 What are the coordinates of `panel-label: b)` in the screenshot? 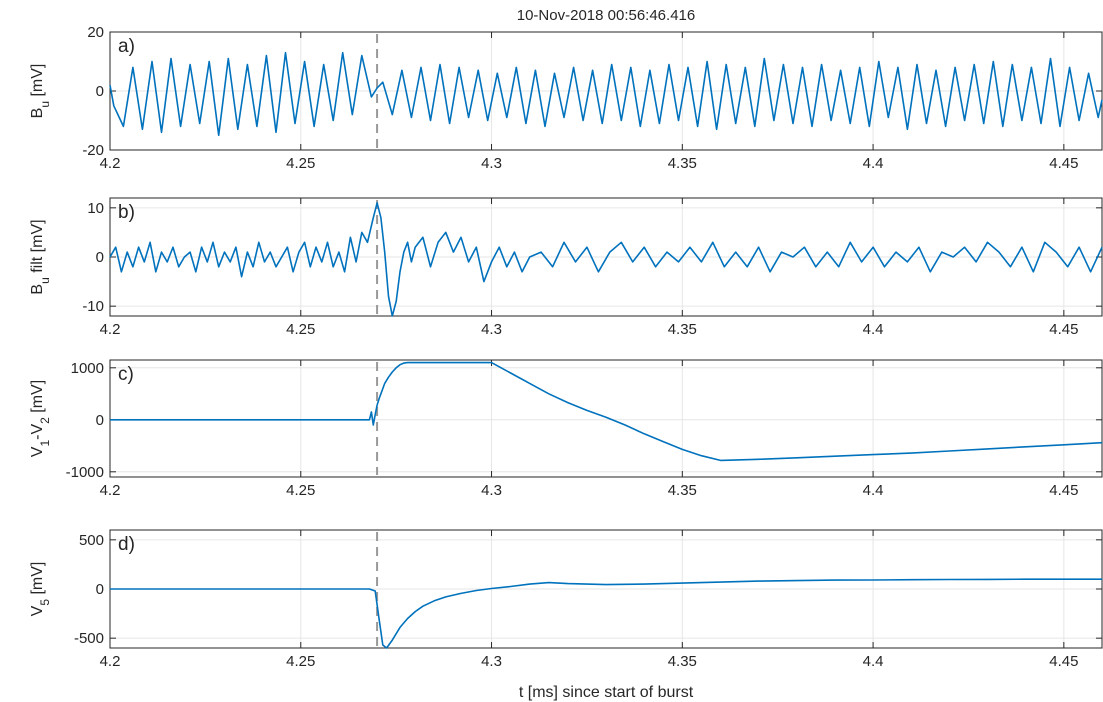 It's located at (126, 212).